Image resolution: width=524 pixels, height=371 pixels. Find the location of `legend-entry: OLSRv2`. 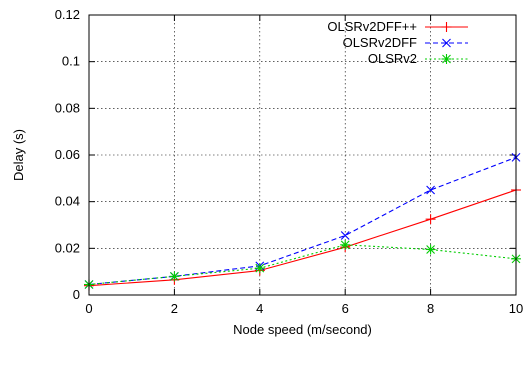

legend-entry: OLSRv2 is located at coordinates (418, 58).